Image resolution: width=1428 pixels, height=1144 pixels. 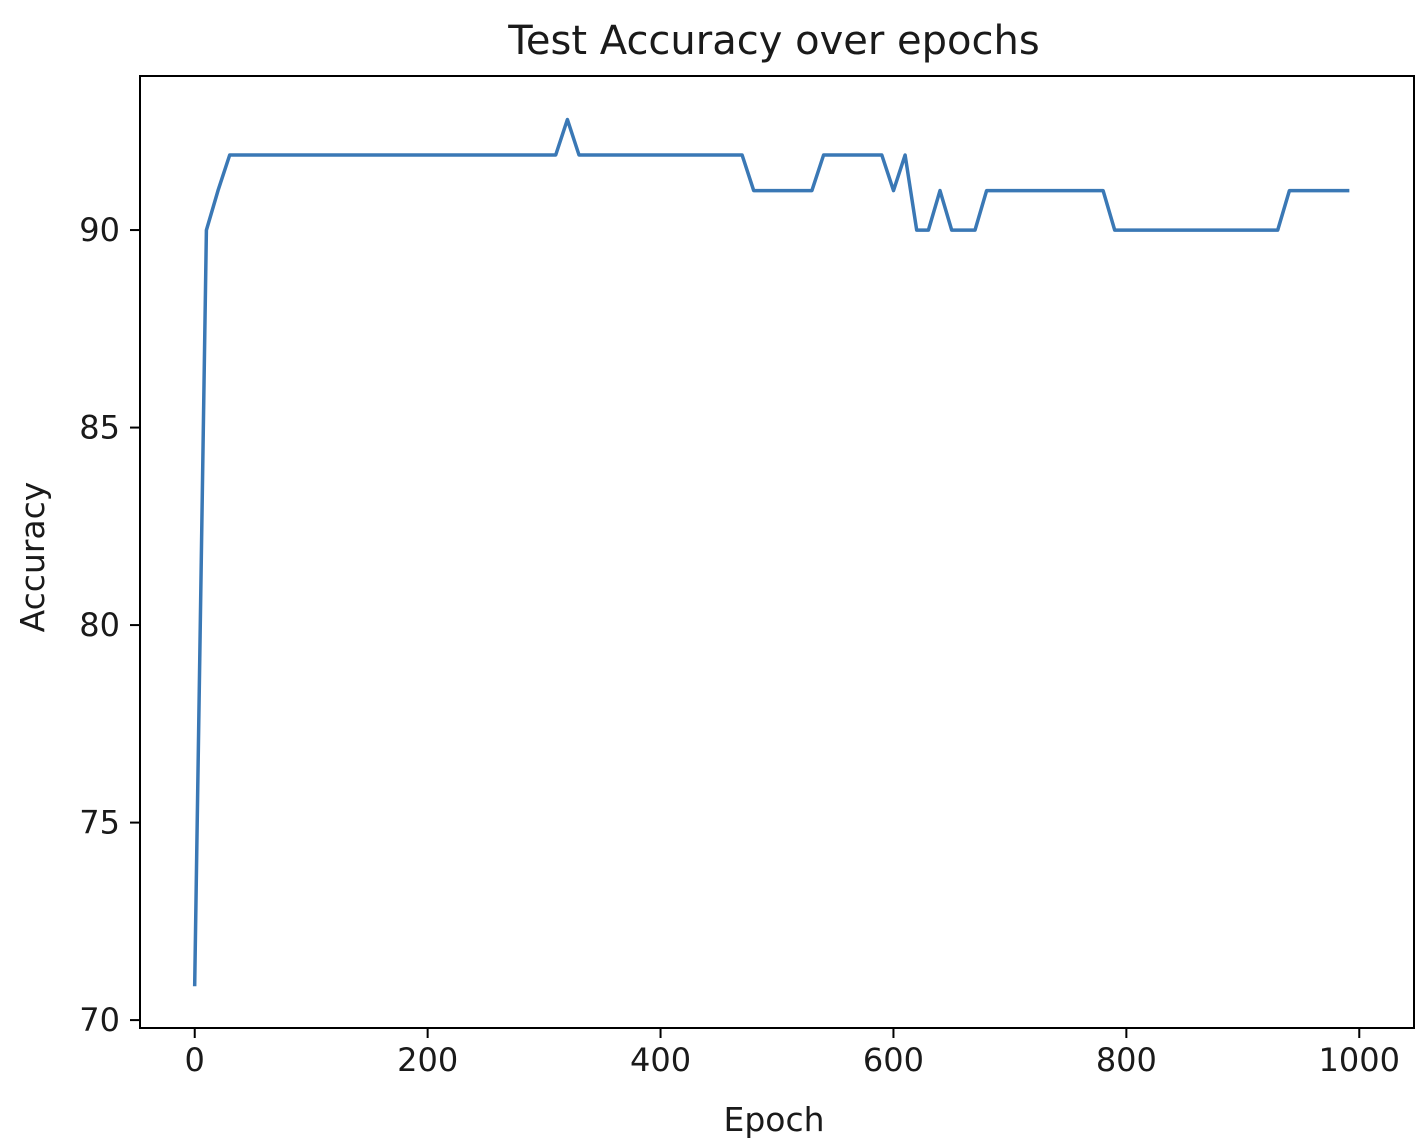 I want to click on y-tick-label: 75, so click(x=99, y=823).